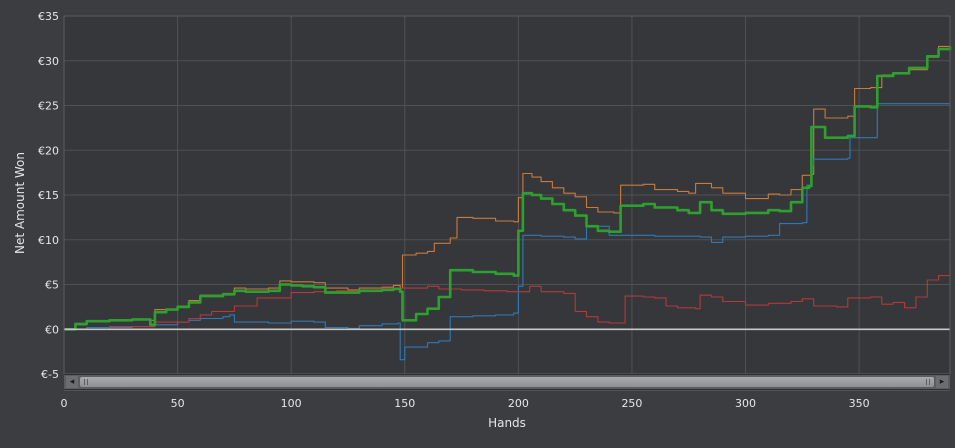  What do you see at coordinates (859, 403) in the screenshot?
I see `x-tick-label: 350` at bounding box center [859, 403].